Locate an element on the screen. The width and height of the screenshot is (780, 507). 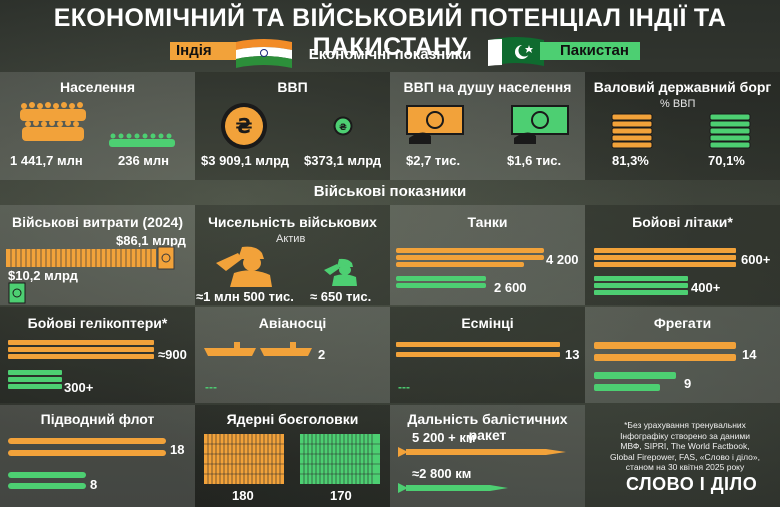
pakistan-warheads-value: 170 is located at coordinates (341, 495).